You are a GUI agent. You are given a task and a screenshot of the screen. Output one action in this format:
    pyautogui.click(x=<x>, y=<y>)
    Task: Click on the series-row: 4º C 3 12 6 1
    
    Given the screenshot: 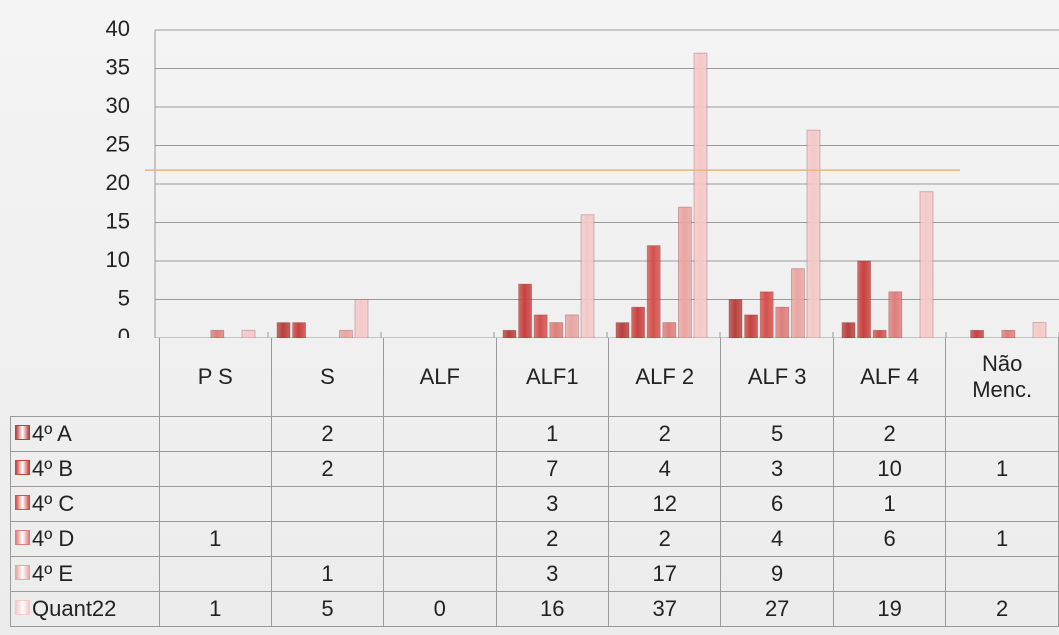 What is the action you would take?
    pyautogui.click(x=534, y=504)
    